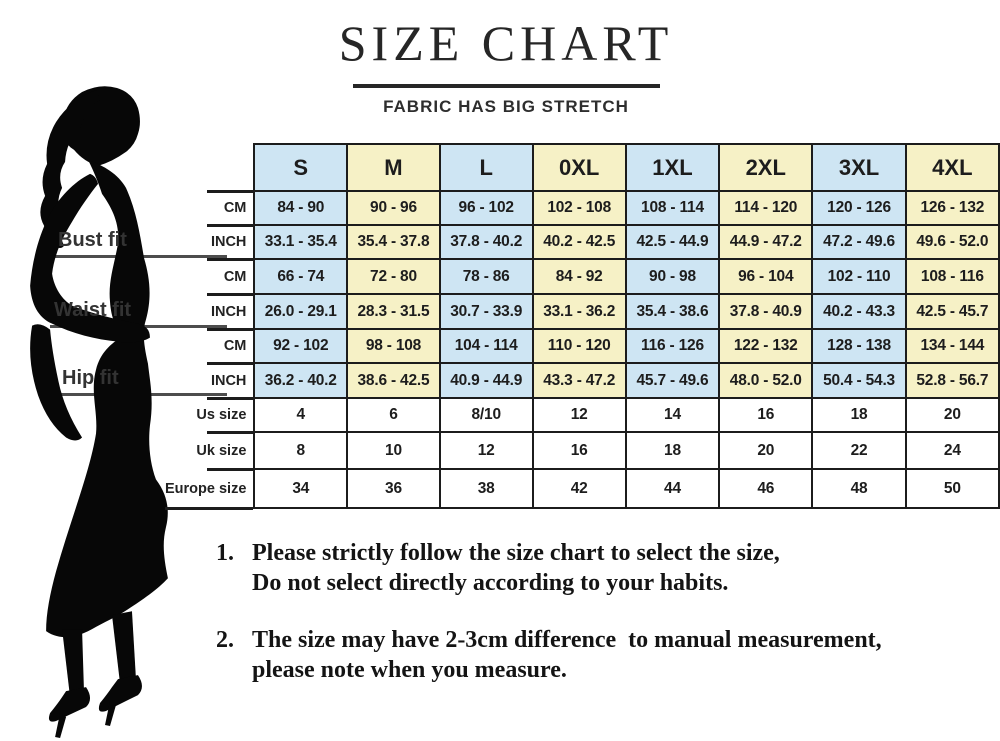 The width and height of the screenshot is (1000, 741). What do you see at coordinates (952, 167) in the screenshot?
I see `size-col-header: 4XL` at bounding box center [952, 167].